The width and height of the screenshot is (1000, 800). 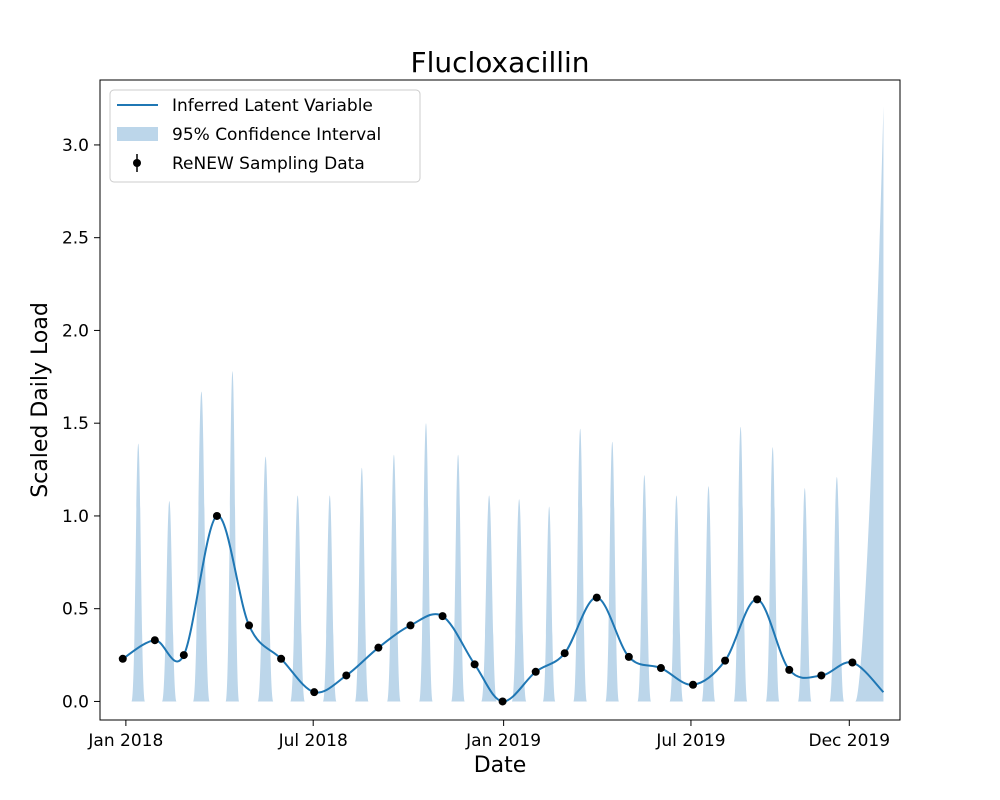 What do you see at coordinates (75, 610) in the screenshot?
I see `y-tick-label: 0.5` at bounding box center [75, 610].